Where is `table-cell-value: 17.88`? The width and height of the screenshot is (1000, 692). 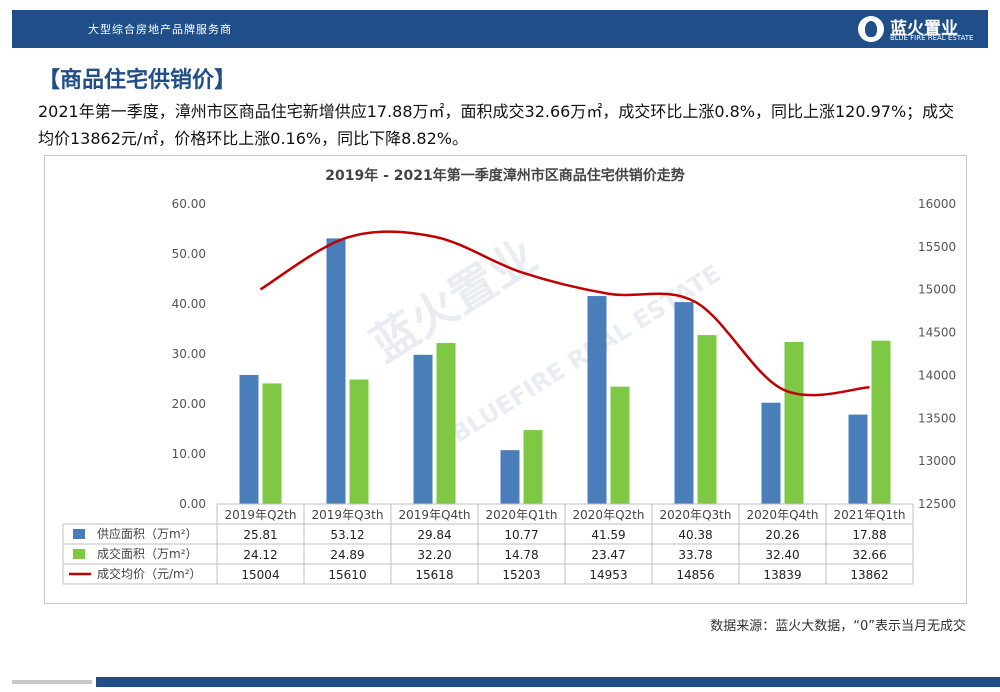
table-cell-value: 17.88 is located at coordinates (869, 535).